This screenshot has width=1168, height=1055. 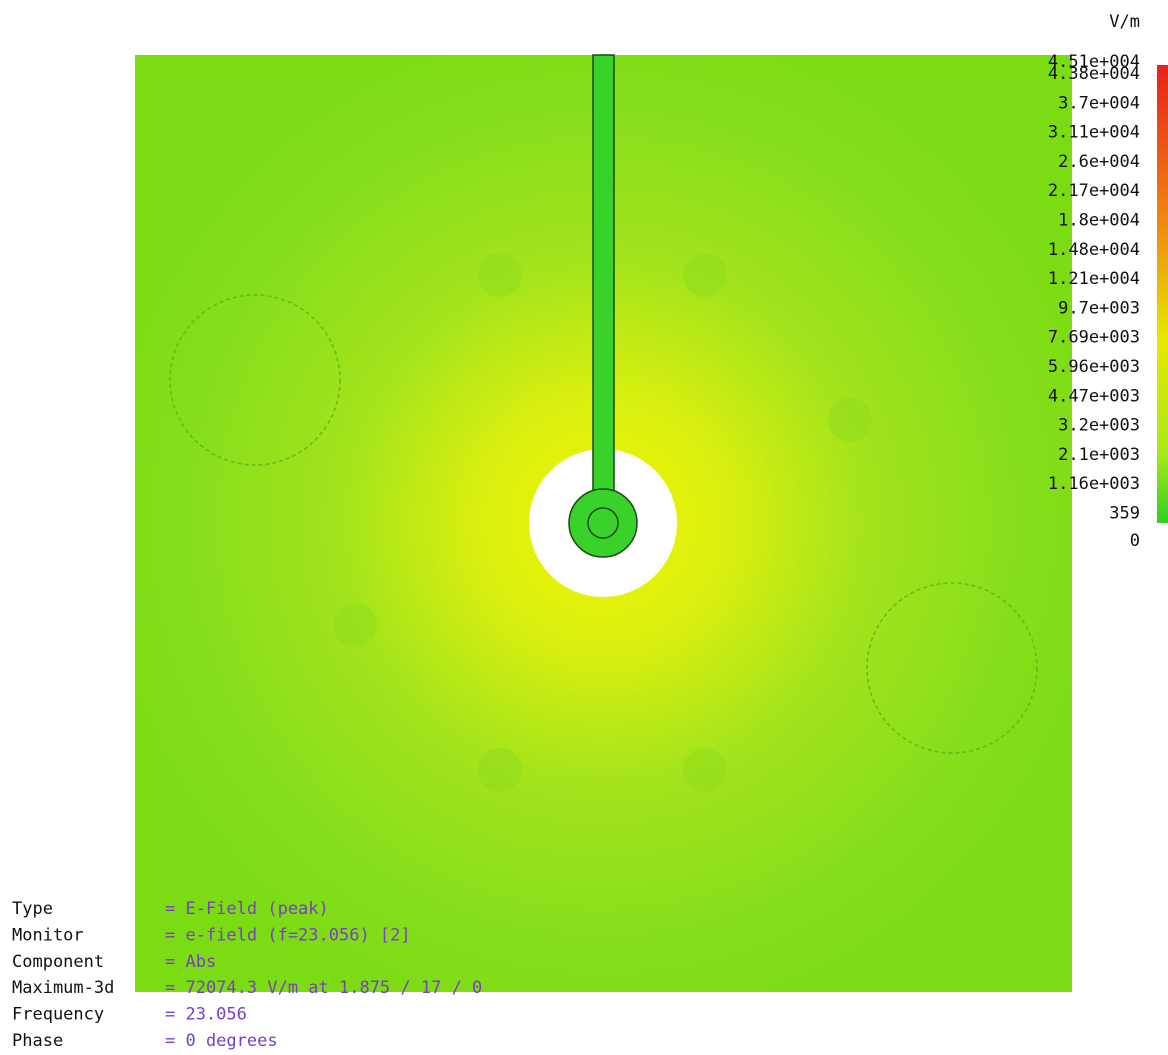 What do you see at coordinates (288, 935) in the screenshot?
I see `info-value: = e-field (f=23.056) [2]` at bounding box center [288, 935].